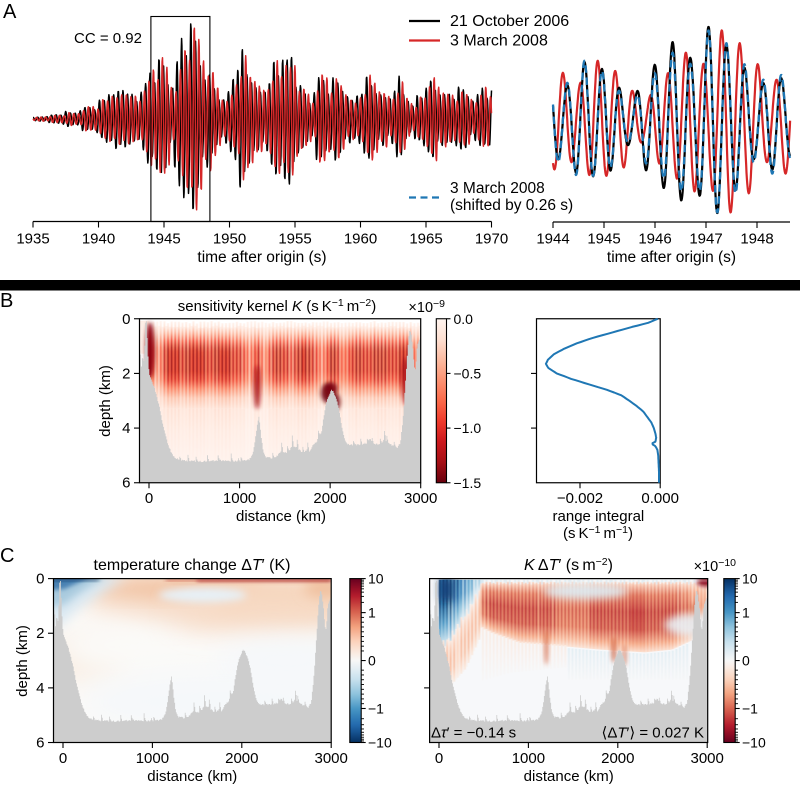  I want to click on svg-text: −1.5, so click(468, 483).